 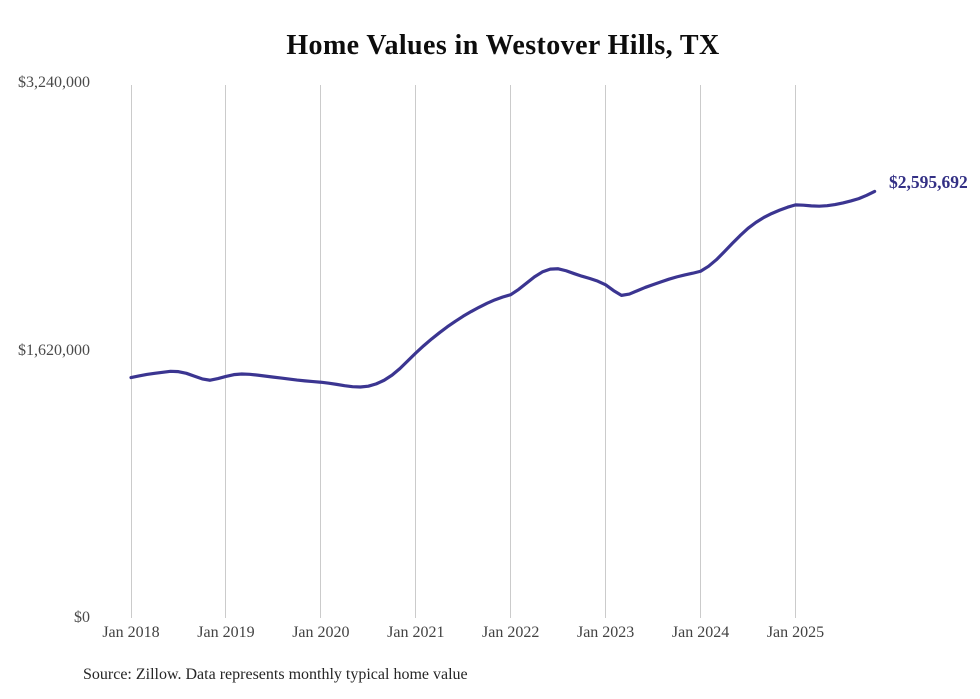 What do you see at coordinates (795, 351) in the screenshot?
I see `gridline-jan-2025` at bounding box center [795, 351].